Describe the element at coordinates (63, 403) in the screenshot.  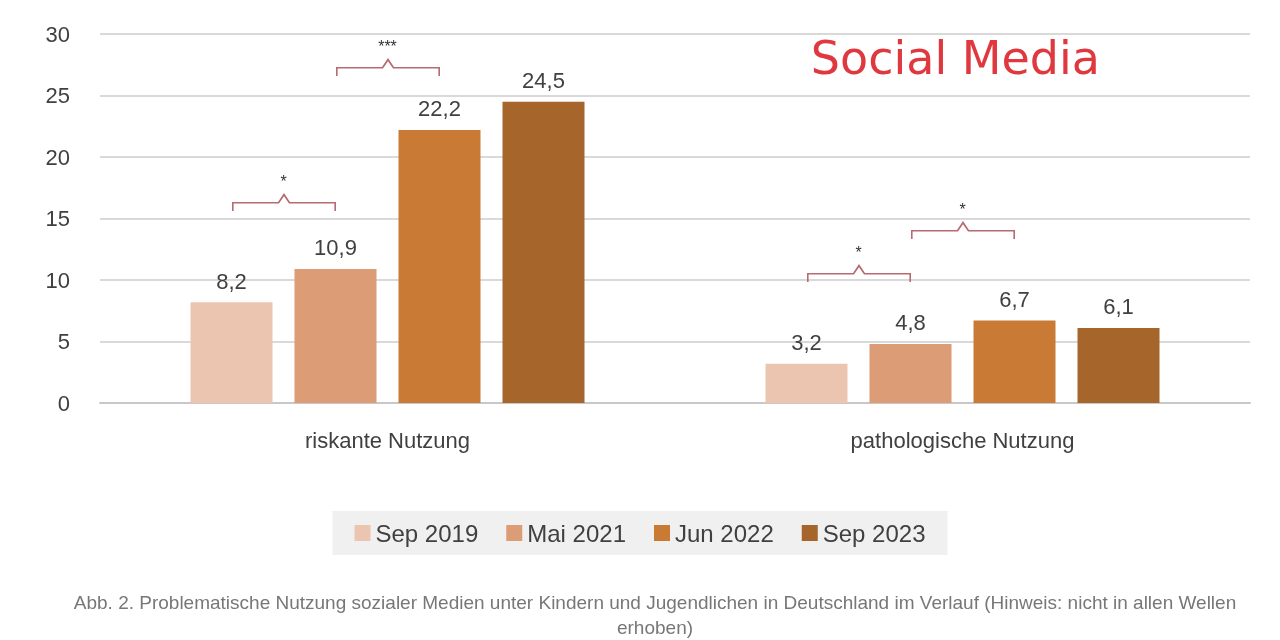
I see `y-tick-label: 0` at that location.